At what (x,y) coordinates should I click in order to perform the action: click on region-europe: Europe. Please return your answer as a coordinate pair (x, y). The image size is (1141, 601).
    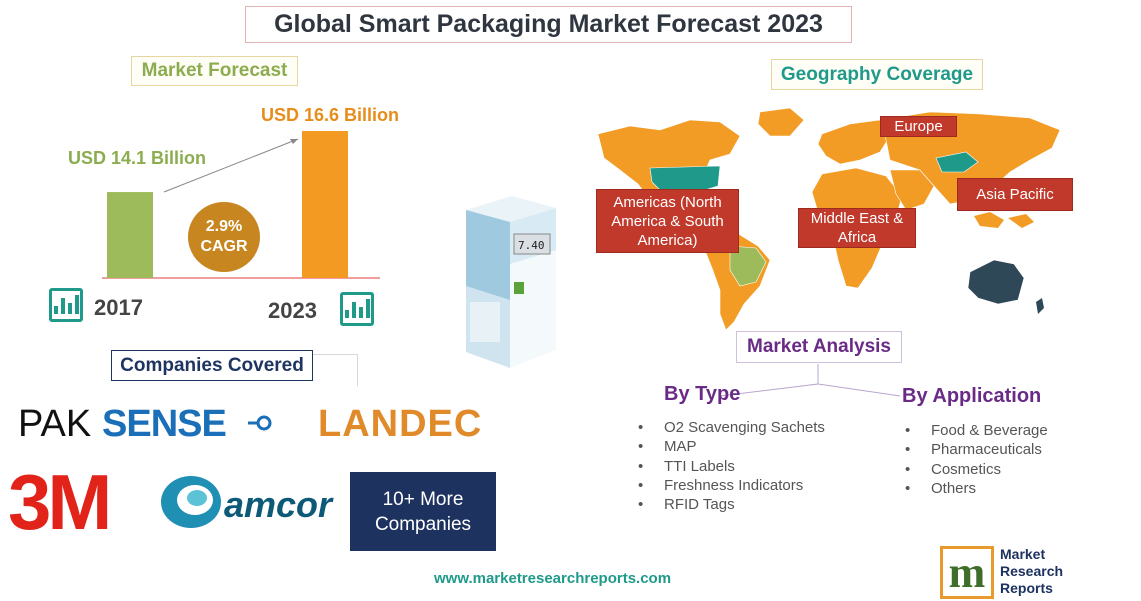
    Looking at the image, I should click on (918, 126).